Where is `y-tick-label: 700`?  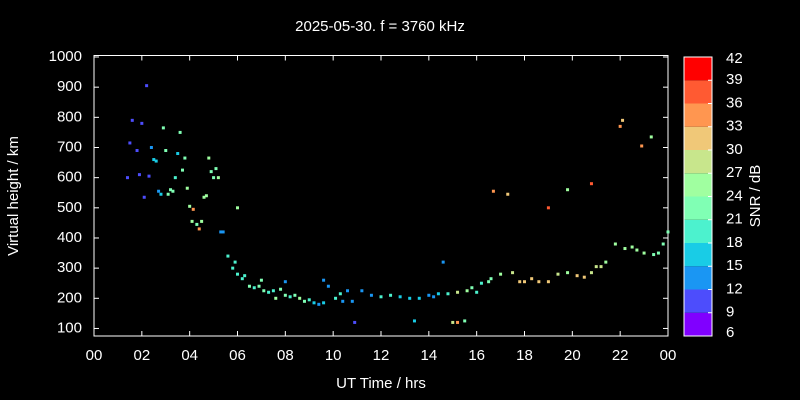
y-tick-label: 700 is located at coordinates (69, 146).